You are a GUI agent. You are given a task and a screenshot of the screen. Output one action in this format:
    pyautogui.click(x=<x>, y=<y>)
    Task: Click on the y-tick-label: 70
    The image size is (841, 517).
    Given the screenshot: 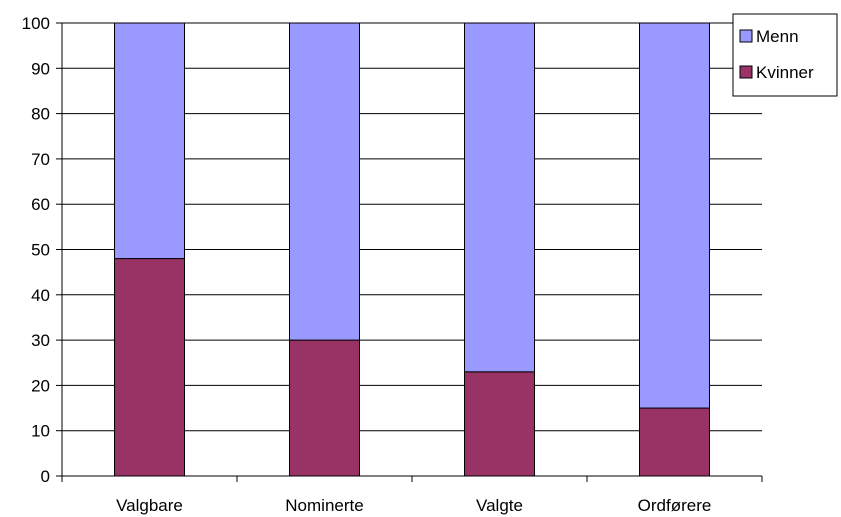 What is the action you would take?
    pyautogui.click(x=40, y=159)
    